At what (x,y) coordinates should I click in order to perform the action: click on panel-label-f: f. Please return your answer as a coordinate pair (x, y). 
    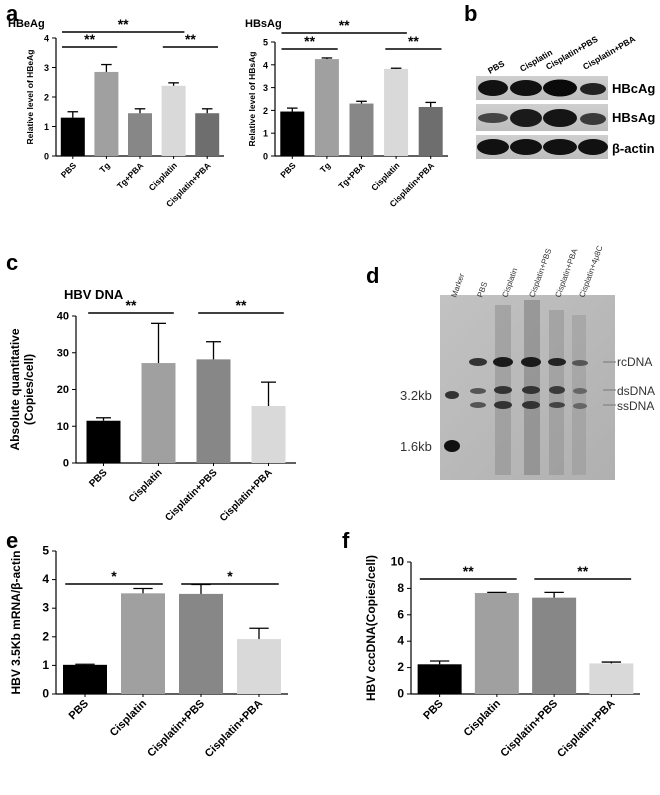
    Looking at the image, I should click on (346, 540).